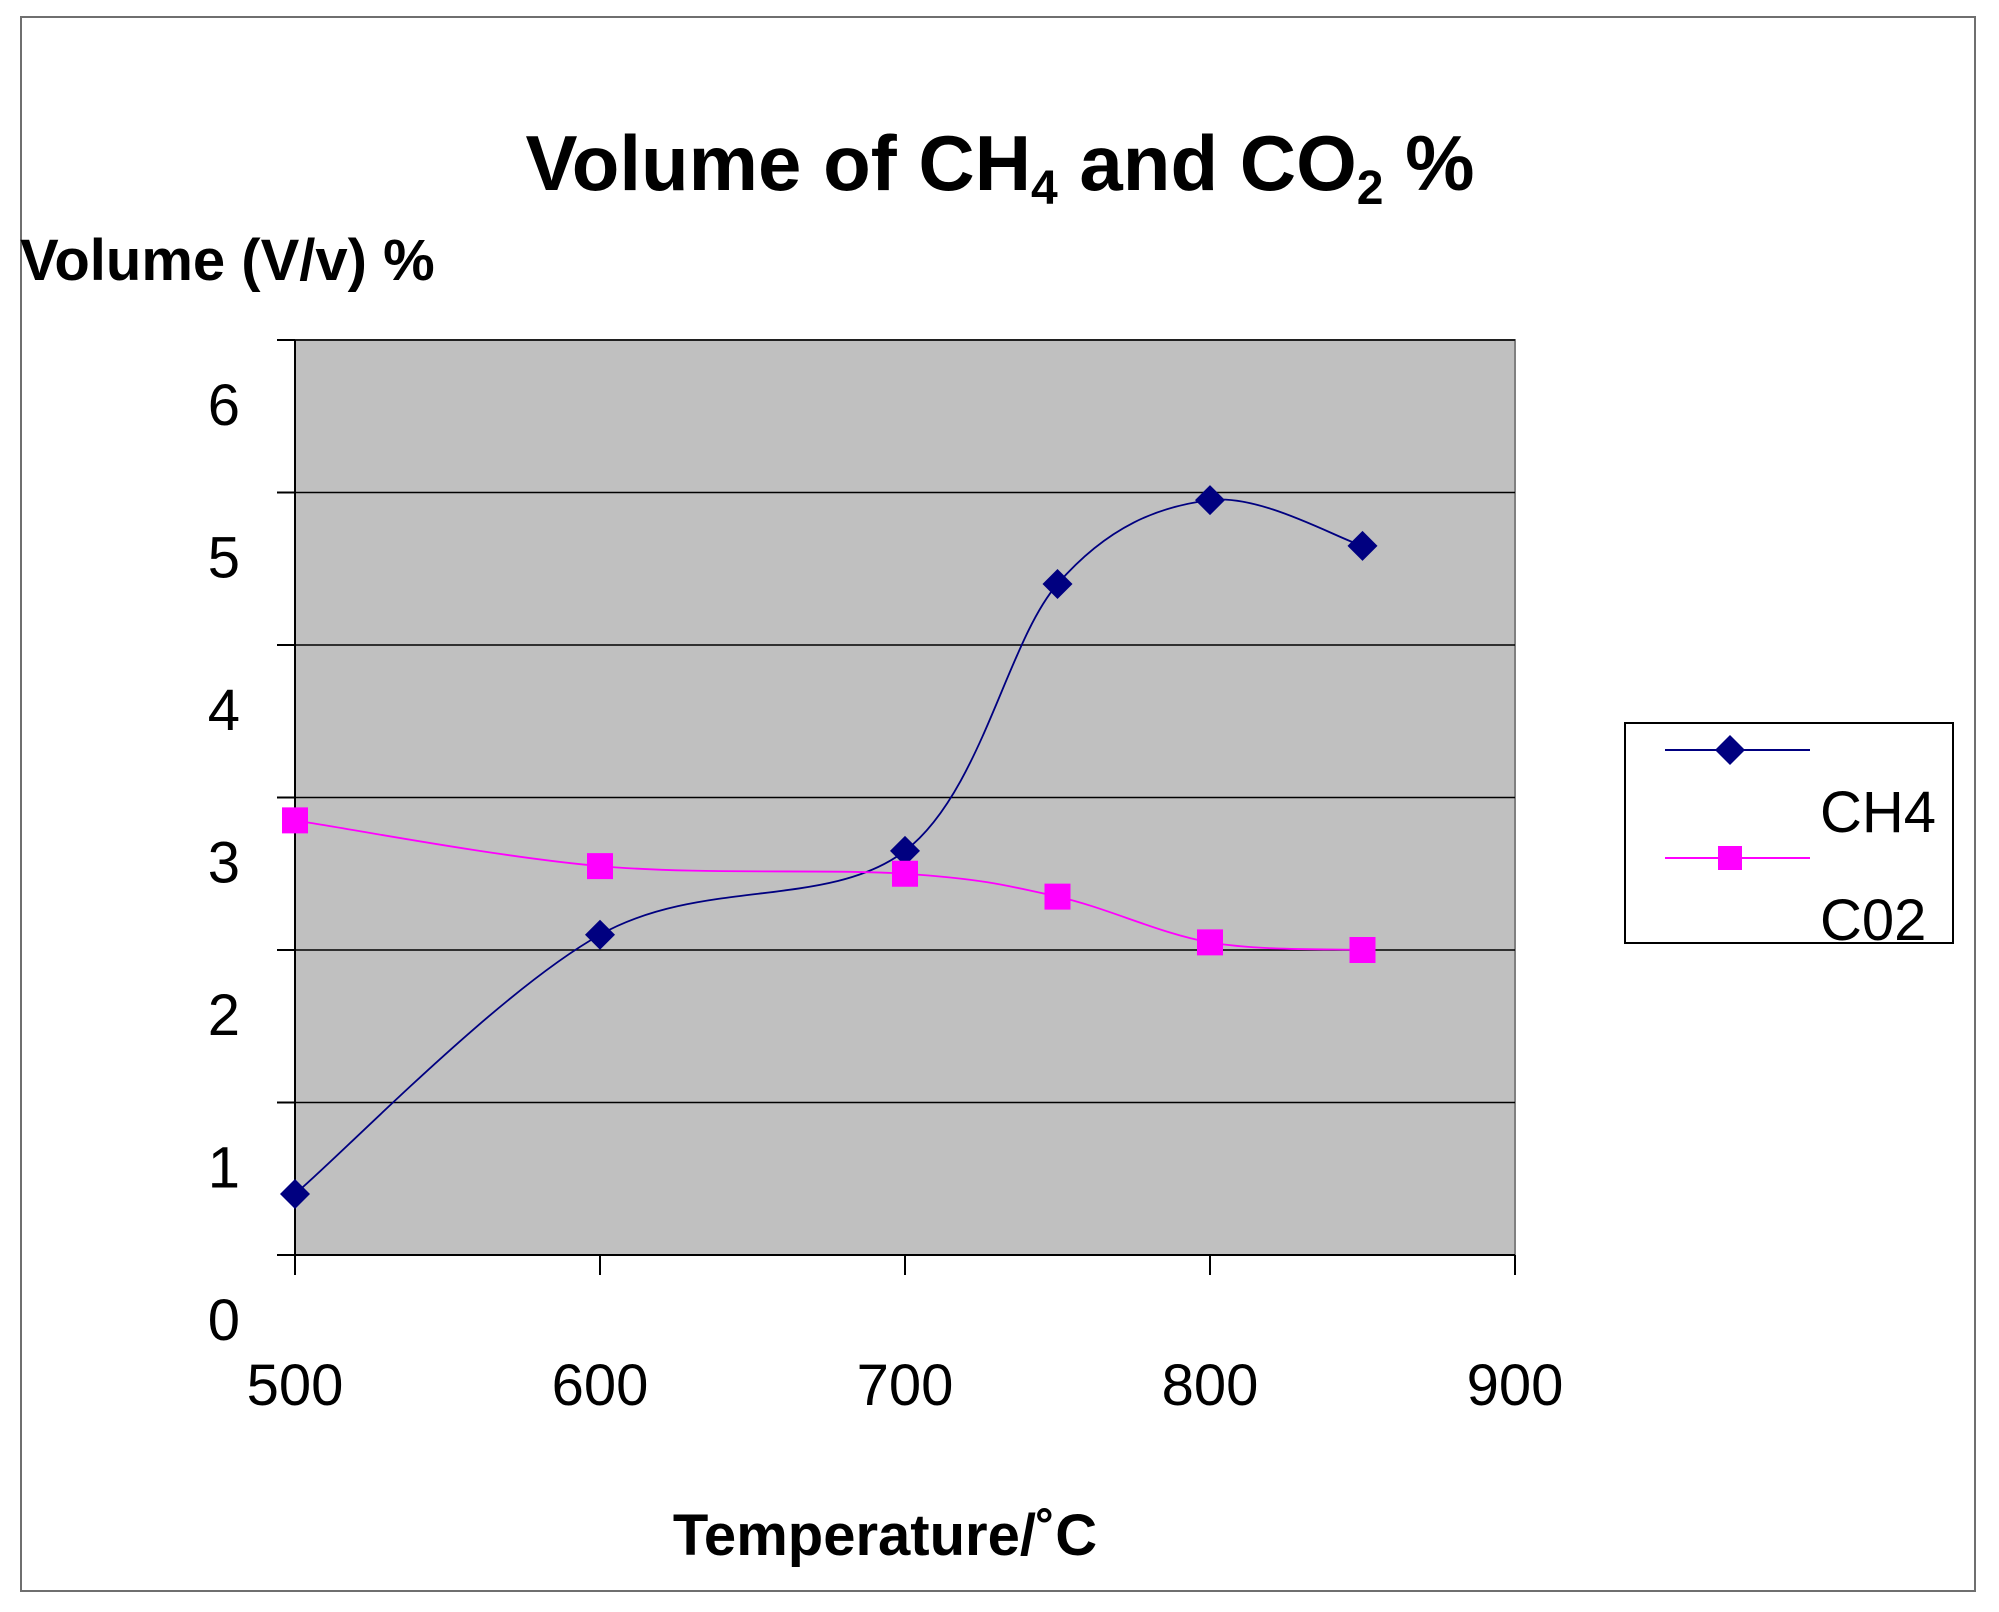 The width and height of the screenshot is (1999, 1612). Describe the element at coordinates (224, 1320) in the screenshot. I see `y-tick-label: 0` at that location.